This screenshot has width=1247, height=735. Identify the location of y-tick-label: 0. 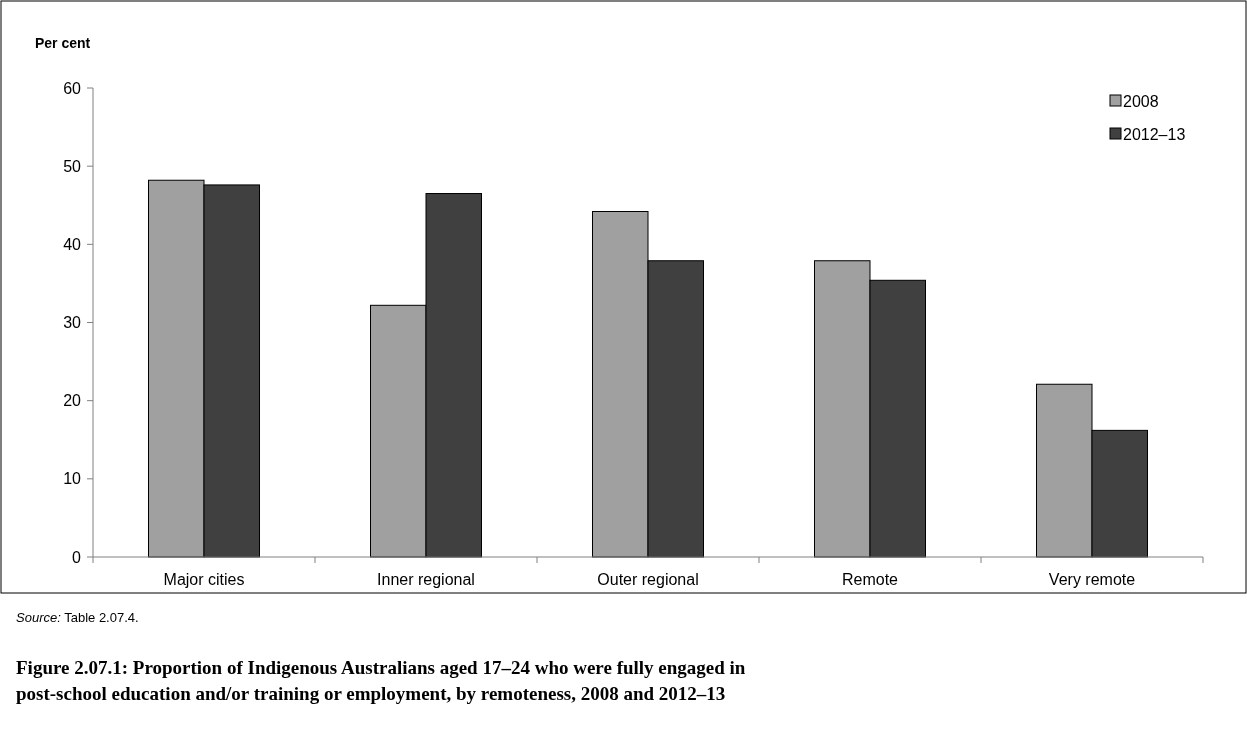
(77, 557).